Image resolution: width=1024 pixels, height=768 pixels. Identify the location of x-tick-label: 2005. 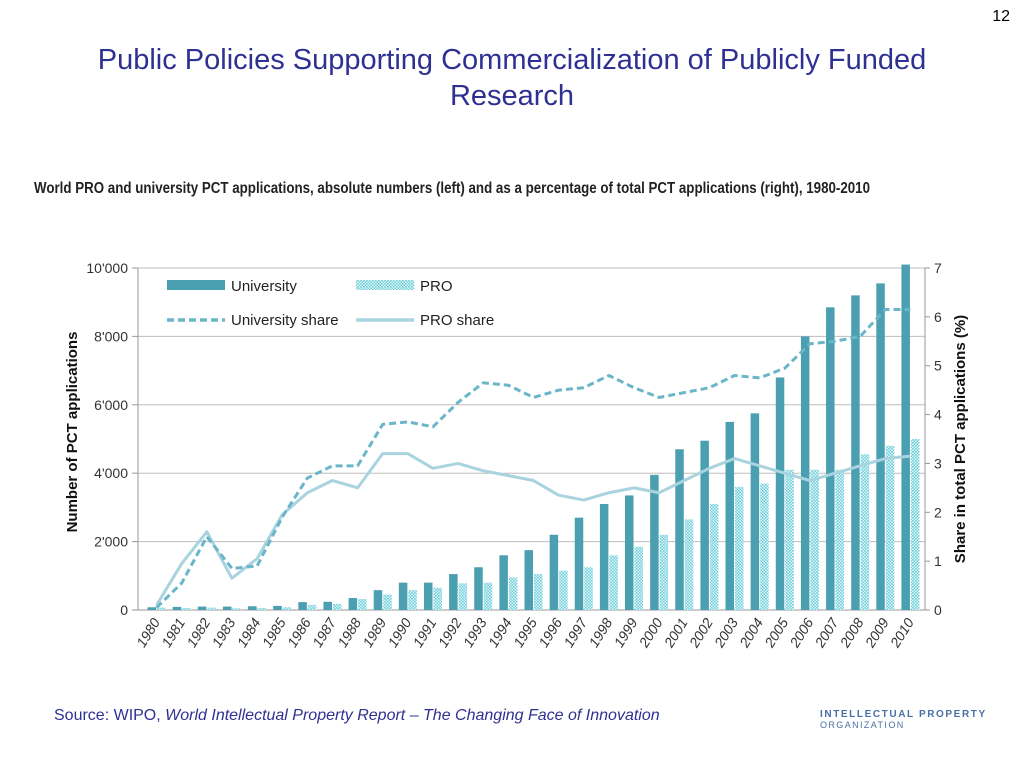
(776, 633).